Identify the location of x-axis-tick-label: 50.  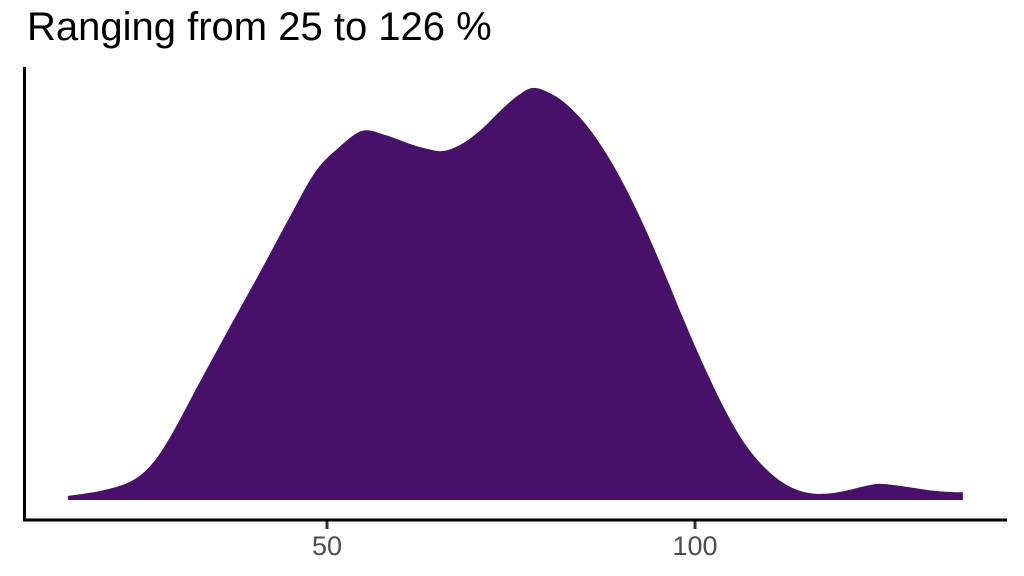
(327, 546).